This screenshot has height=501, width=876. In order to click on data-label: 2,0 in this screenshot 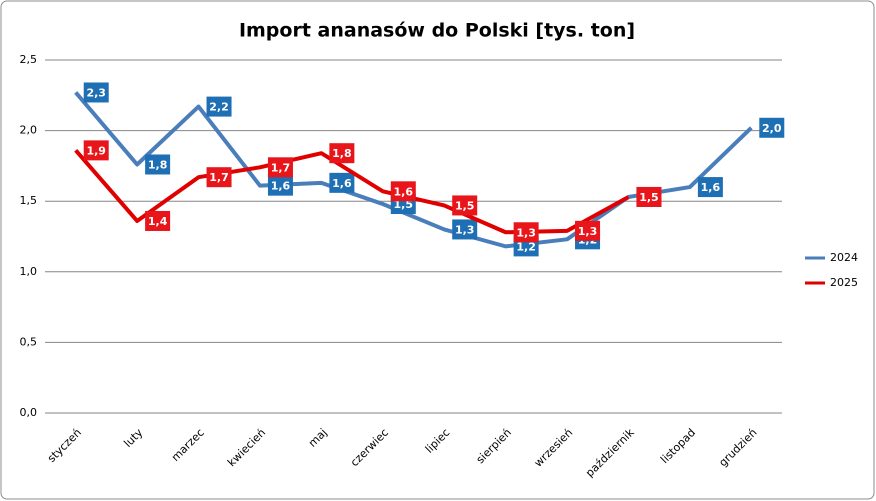, I will do `click(772, 128)`.